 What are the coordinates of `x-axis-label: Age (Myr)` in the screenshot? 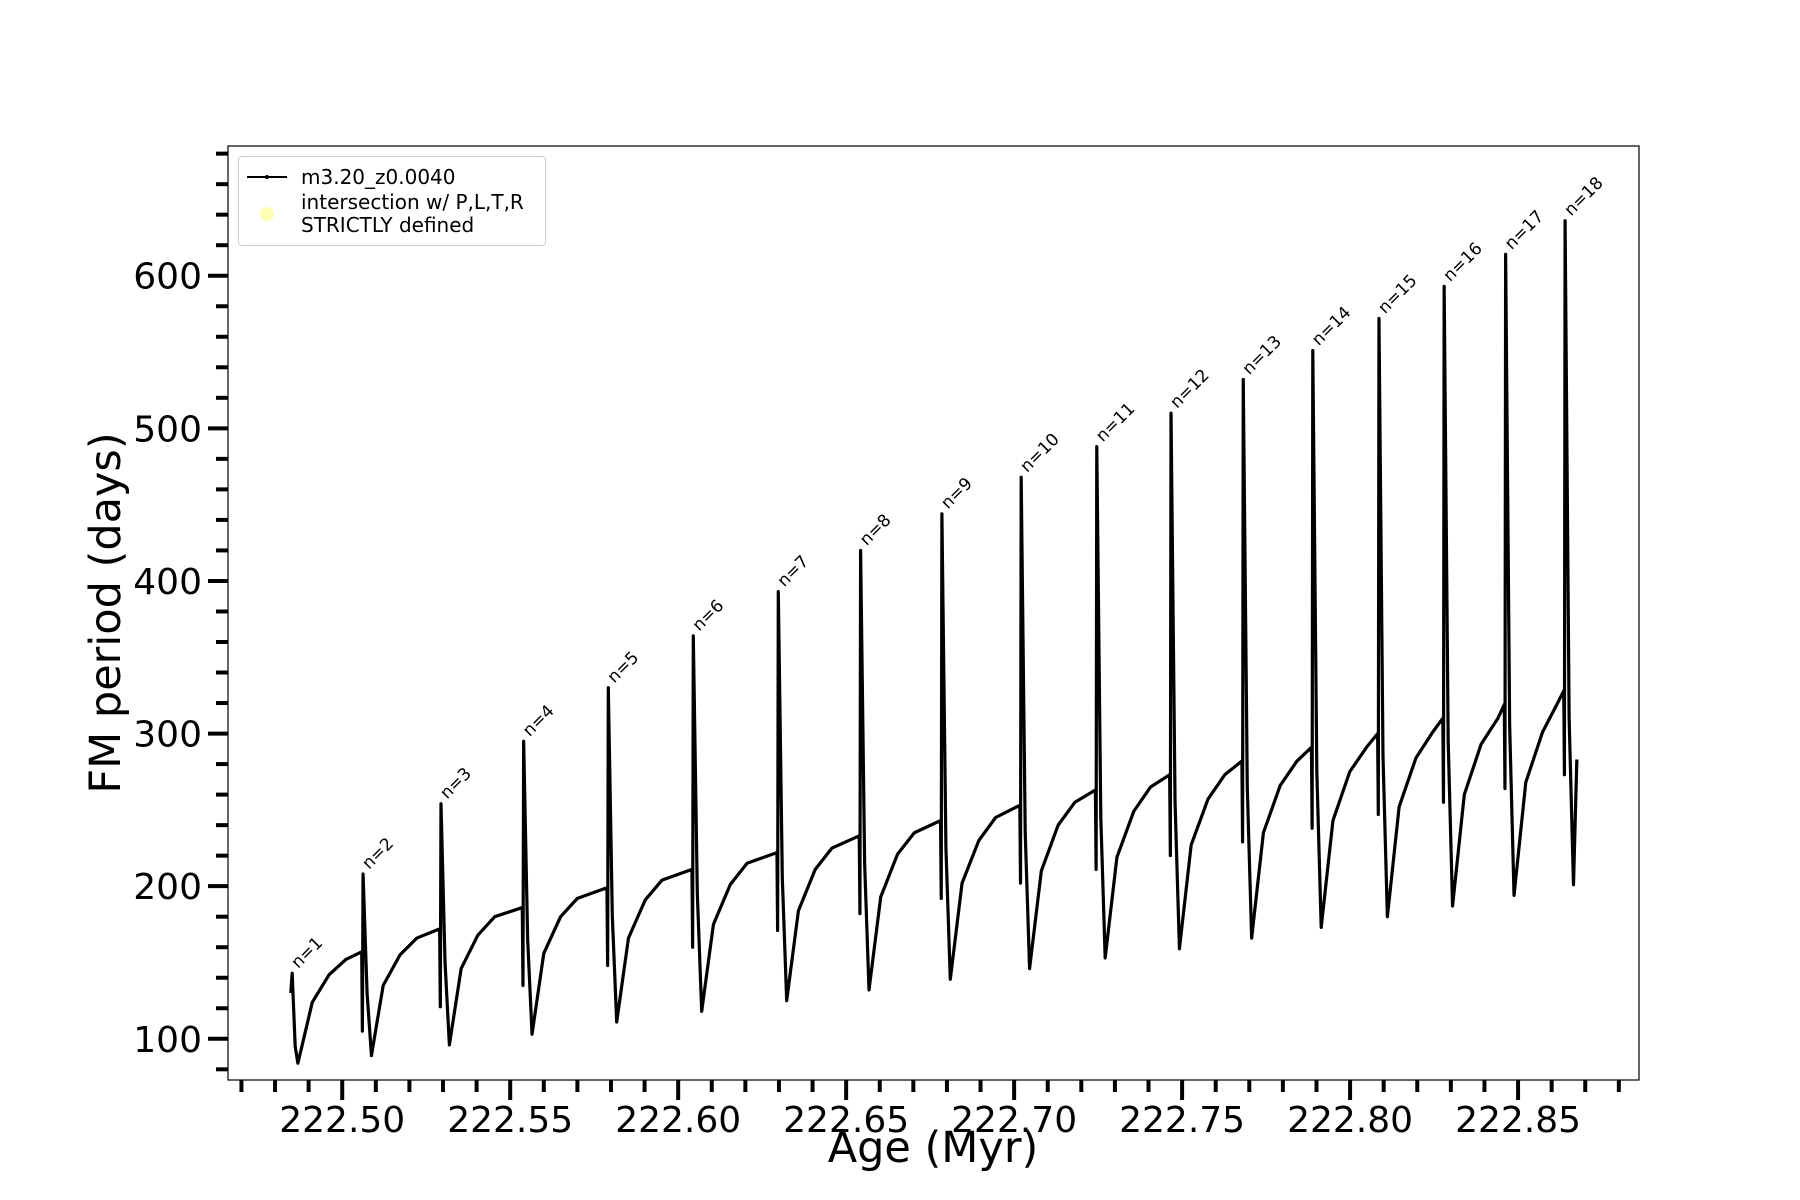 It's located at (933, 1148).